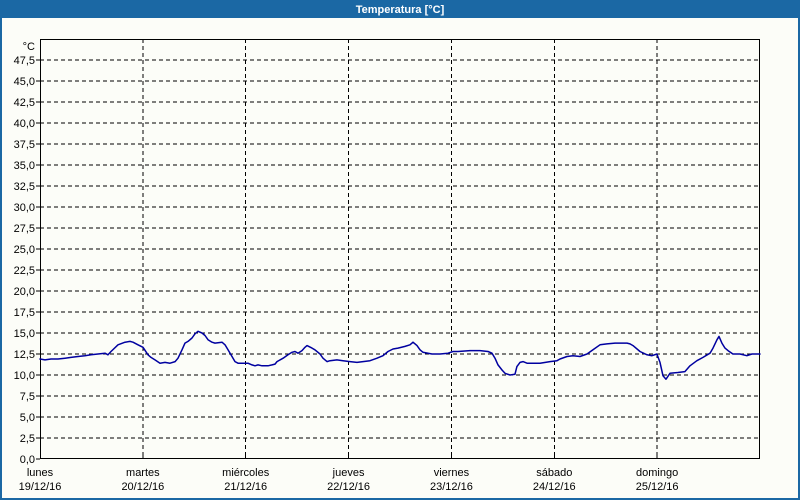 Image resolution: width=800 pixels, height=500 pixels. What do you see at coordinates (143, 473) in the screenshot?
I see `x-day-label: martes` at bounding box center [143, 473].